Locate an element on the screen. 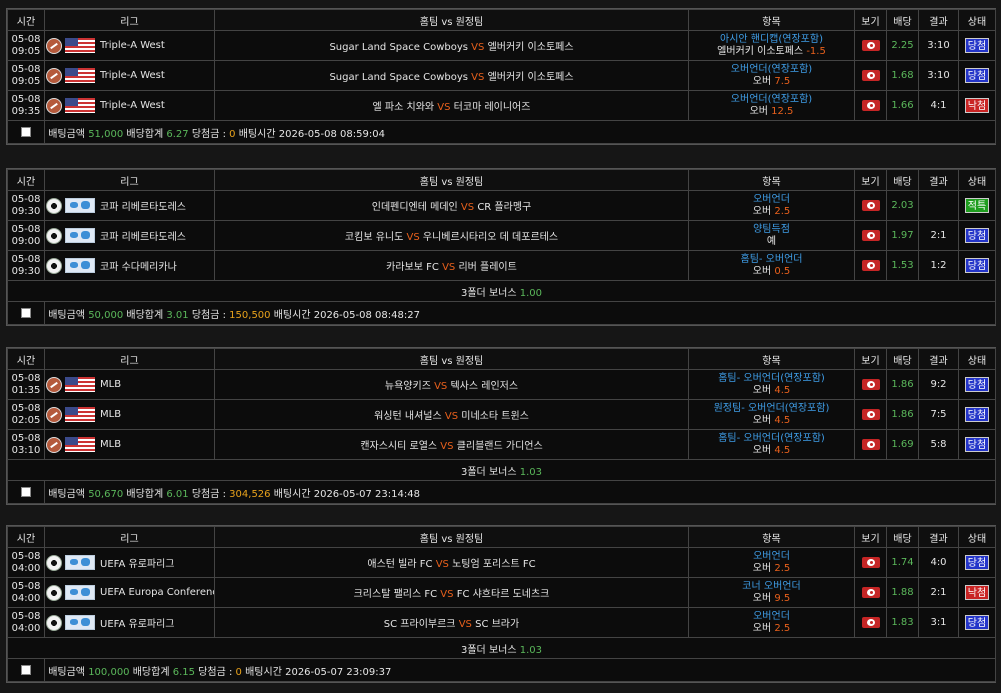  status-badge: 낙첨 is located at coordinates (977, 105).